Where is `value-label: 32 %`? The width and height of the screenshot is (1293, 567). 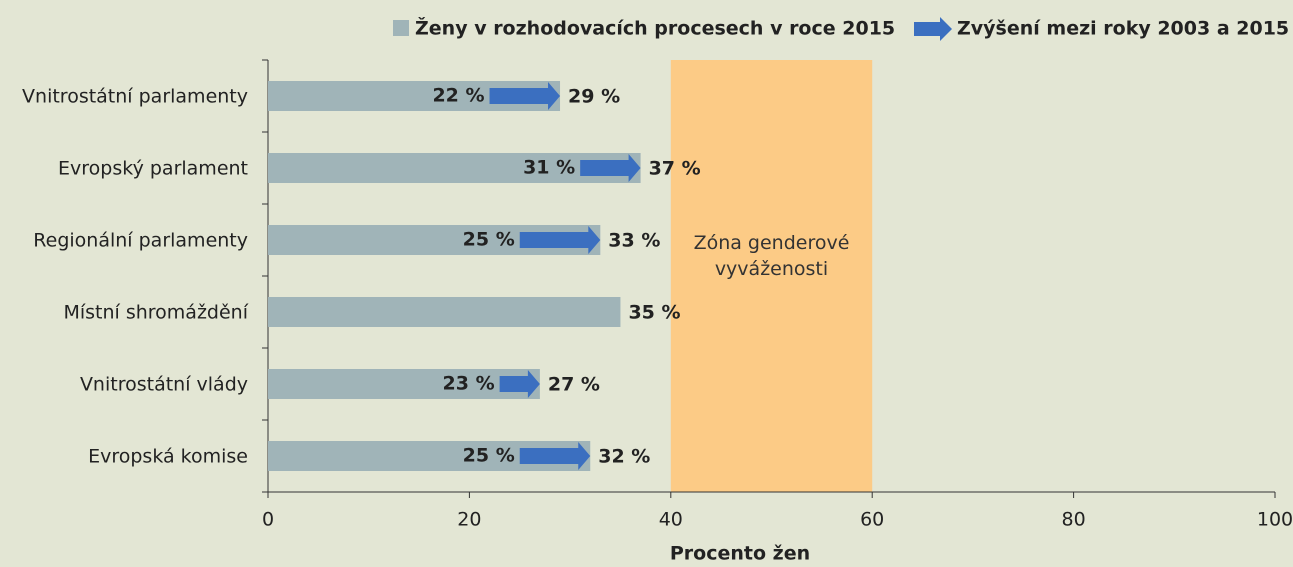
value-label: 32 % is located at coordinates (624, 457).